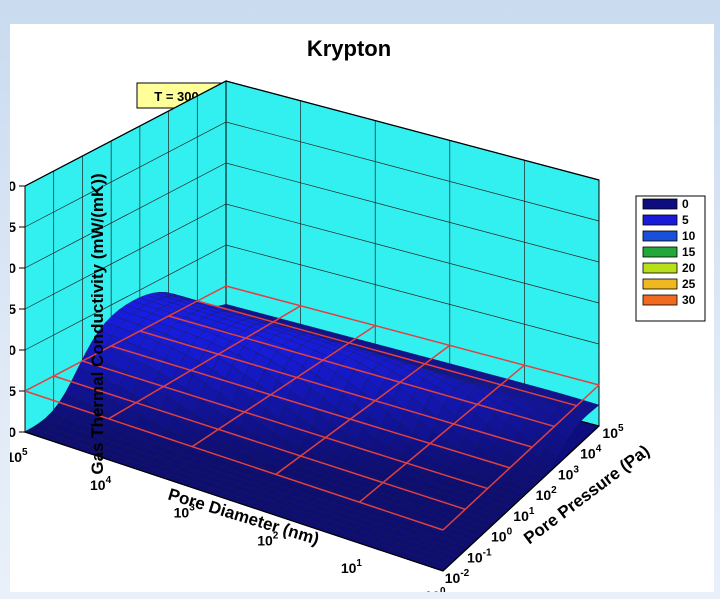 The width and height of the screenshot is (720, 599). I want to click on y-tick-label: 10¹, so click(524, 515).